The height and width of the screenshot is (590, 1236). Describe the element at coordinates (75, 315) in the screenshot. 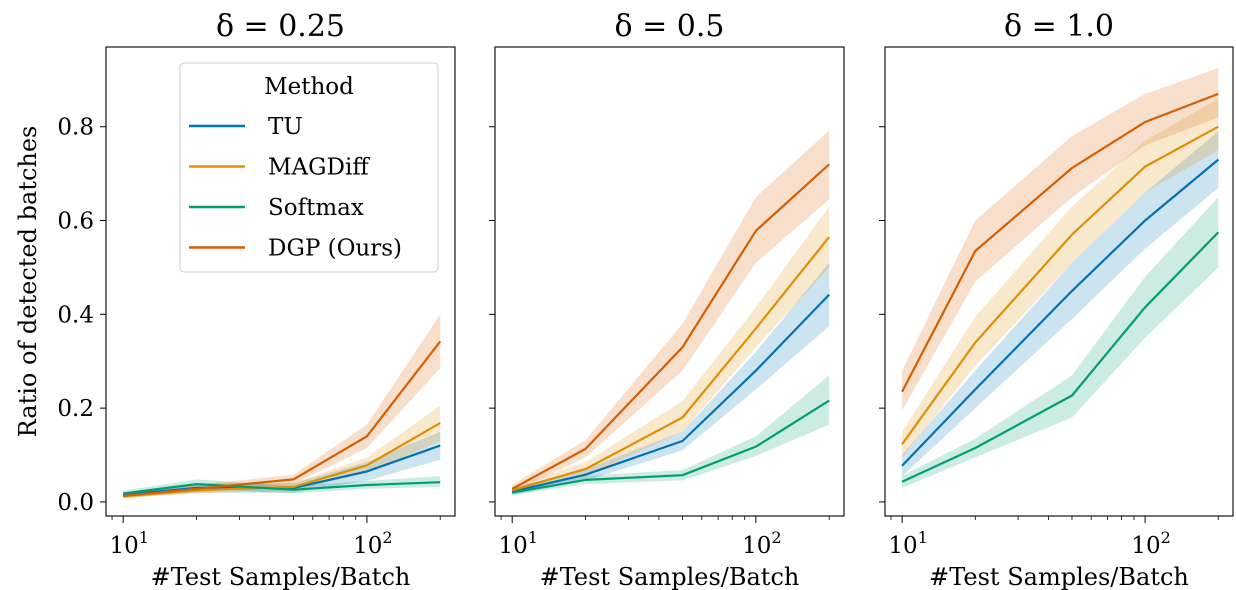

I see `y-tick-label: 0.4` at that location.